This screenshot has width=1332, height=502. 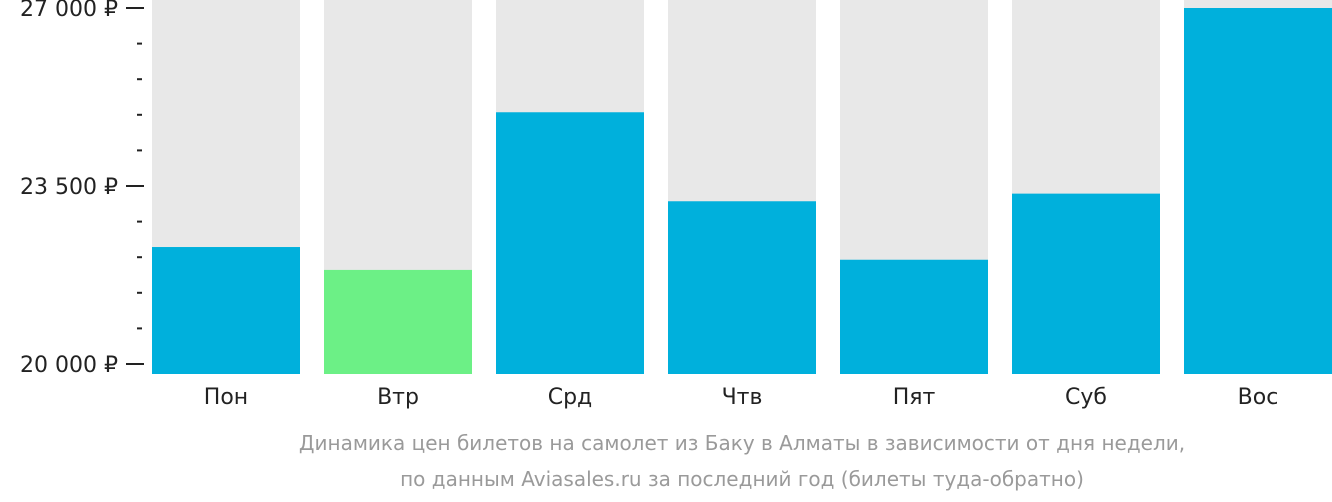 What do you see at coordinates (226, 397) in the screenshot?
I see `x-tick-label-0: Пон` at bounding box center [226, 397].